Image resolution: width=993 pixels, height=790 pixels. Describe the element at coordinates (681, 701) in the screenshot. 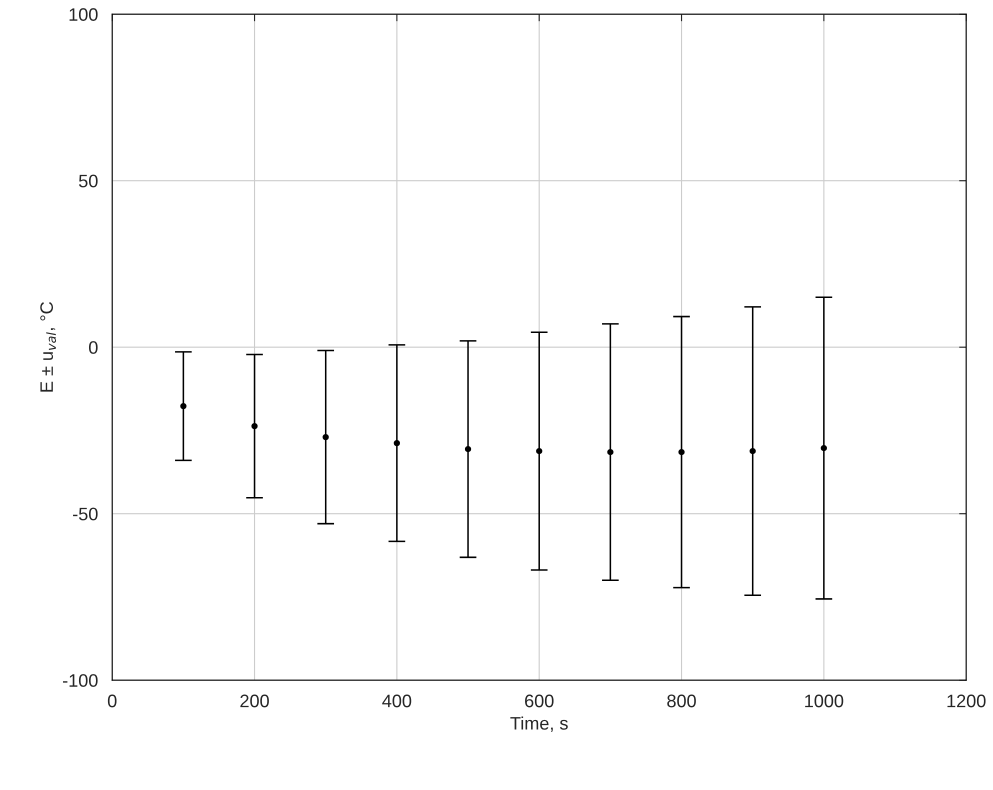

I see `x-tick-label: 800` at that location.